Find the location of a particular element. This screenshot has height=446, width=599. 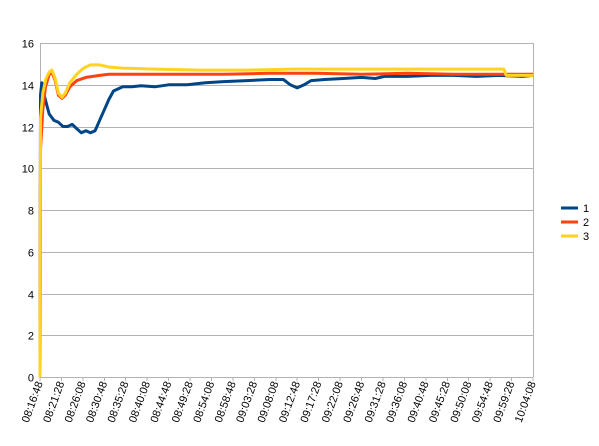

legend-label-2: 2 is located at coordinates (586, 223).